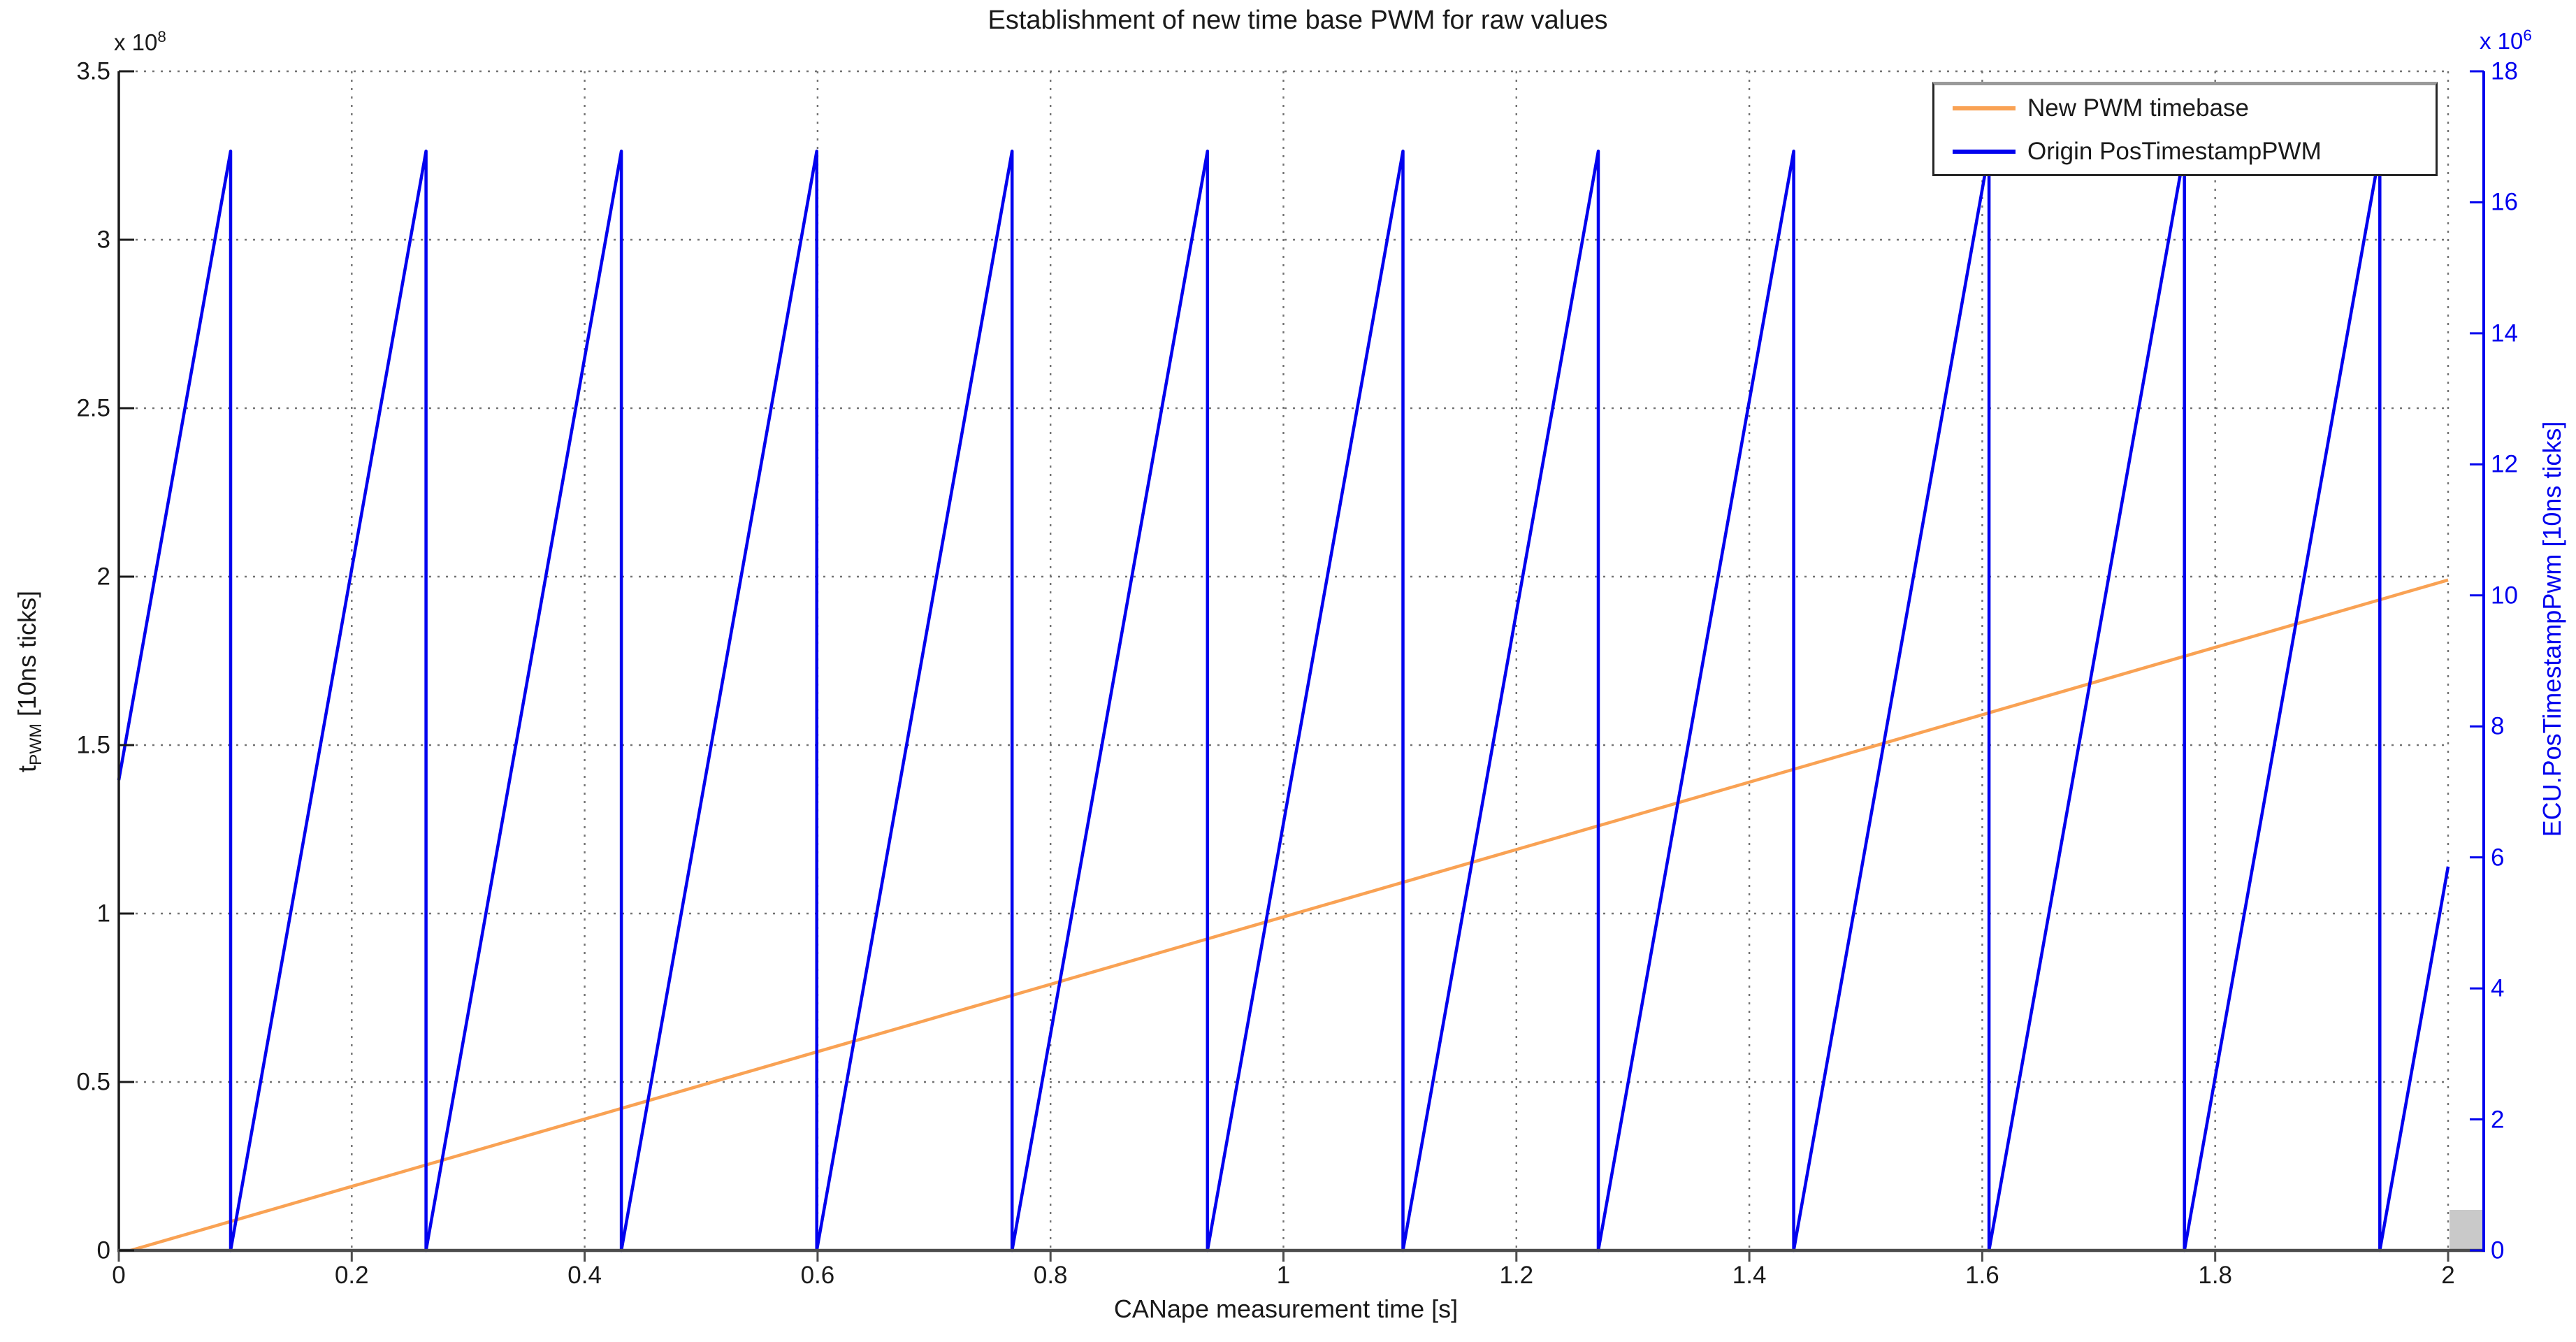 This screenshot has height=1342, width=2576. What do you see at coordinates (584, 1275) in the screenshot?
I see `x-tick-label: 0.4` at bounding box center [584, 1275].